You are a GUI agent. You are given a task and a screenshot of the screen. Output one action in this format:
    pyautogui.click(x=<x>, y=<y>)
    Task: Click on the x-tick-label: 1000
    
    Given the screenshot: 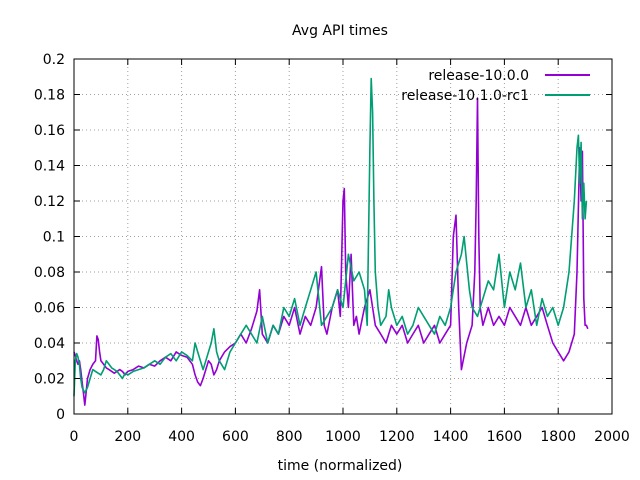 What is the action you would take?
    pyautogui.click(x=343, y=437)
    